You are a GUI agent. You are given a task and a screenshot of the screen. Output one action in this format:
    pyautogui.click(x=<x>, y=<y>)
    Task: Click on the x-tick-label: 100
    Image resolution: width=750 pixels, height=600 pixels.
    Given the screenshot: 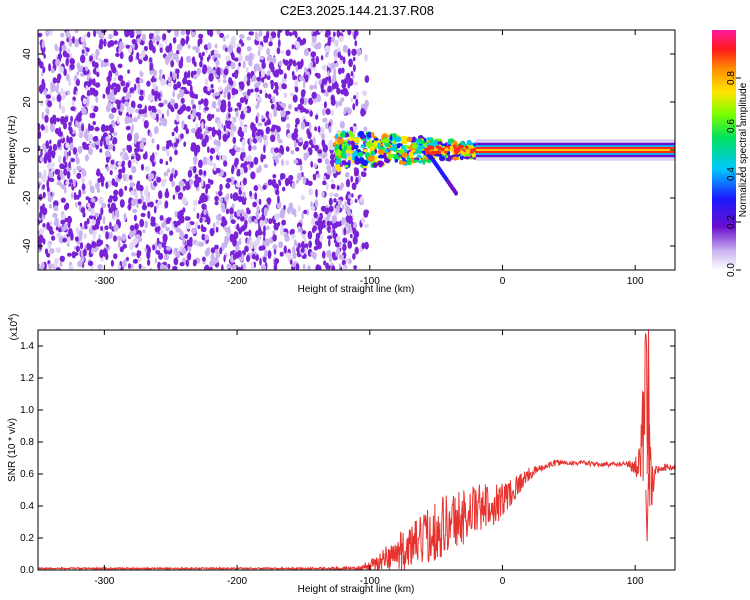 What is the action you would take?
    pyautogui.click(x=635, y=581)
    